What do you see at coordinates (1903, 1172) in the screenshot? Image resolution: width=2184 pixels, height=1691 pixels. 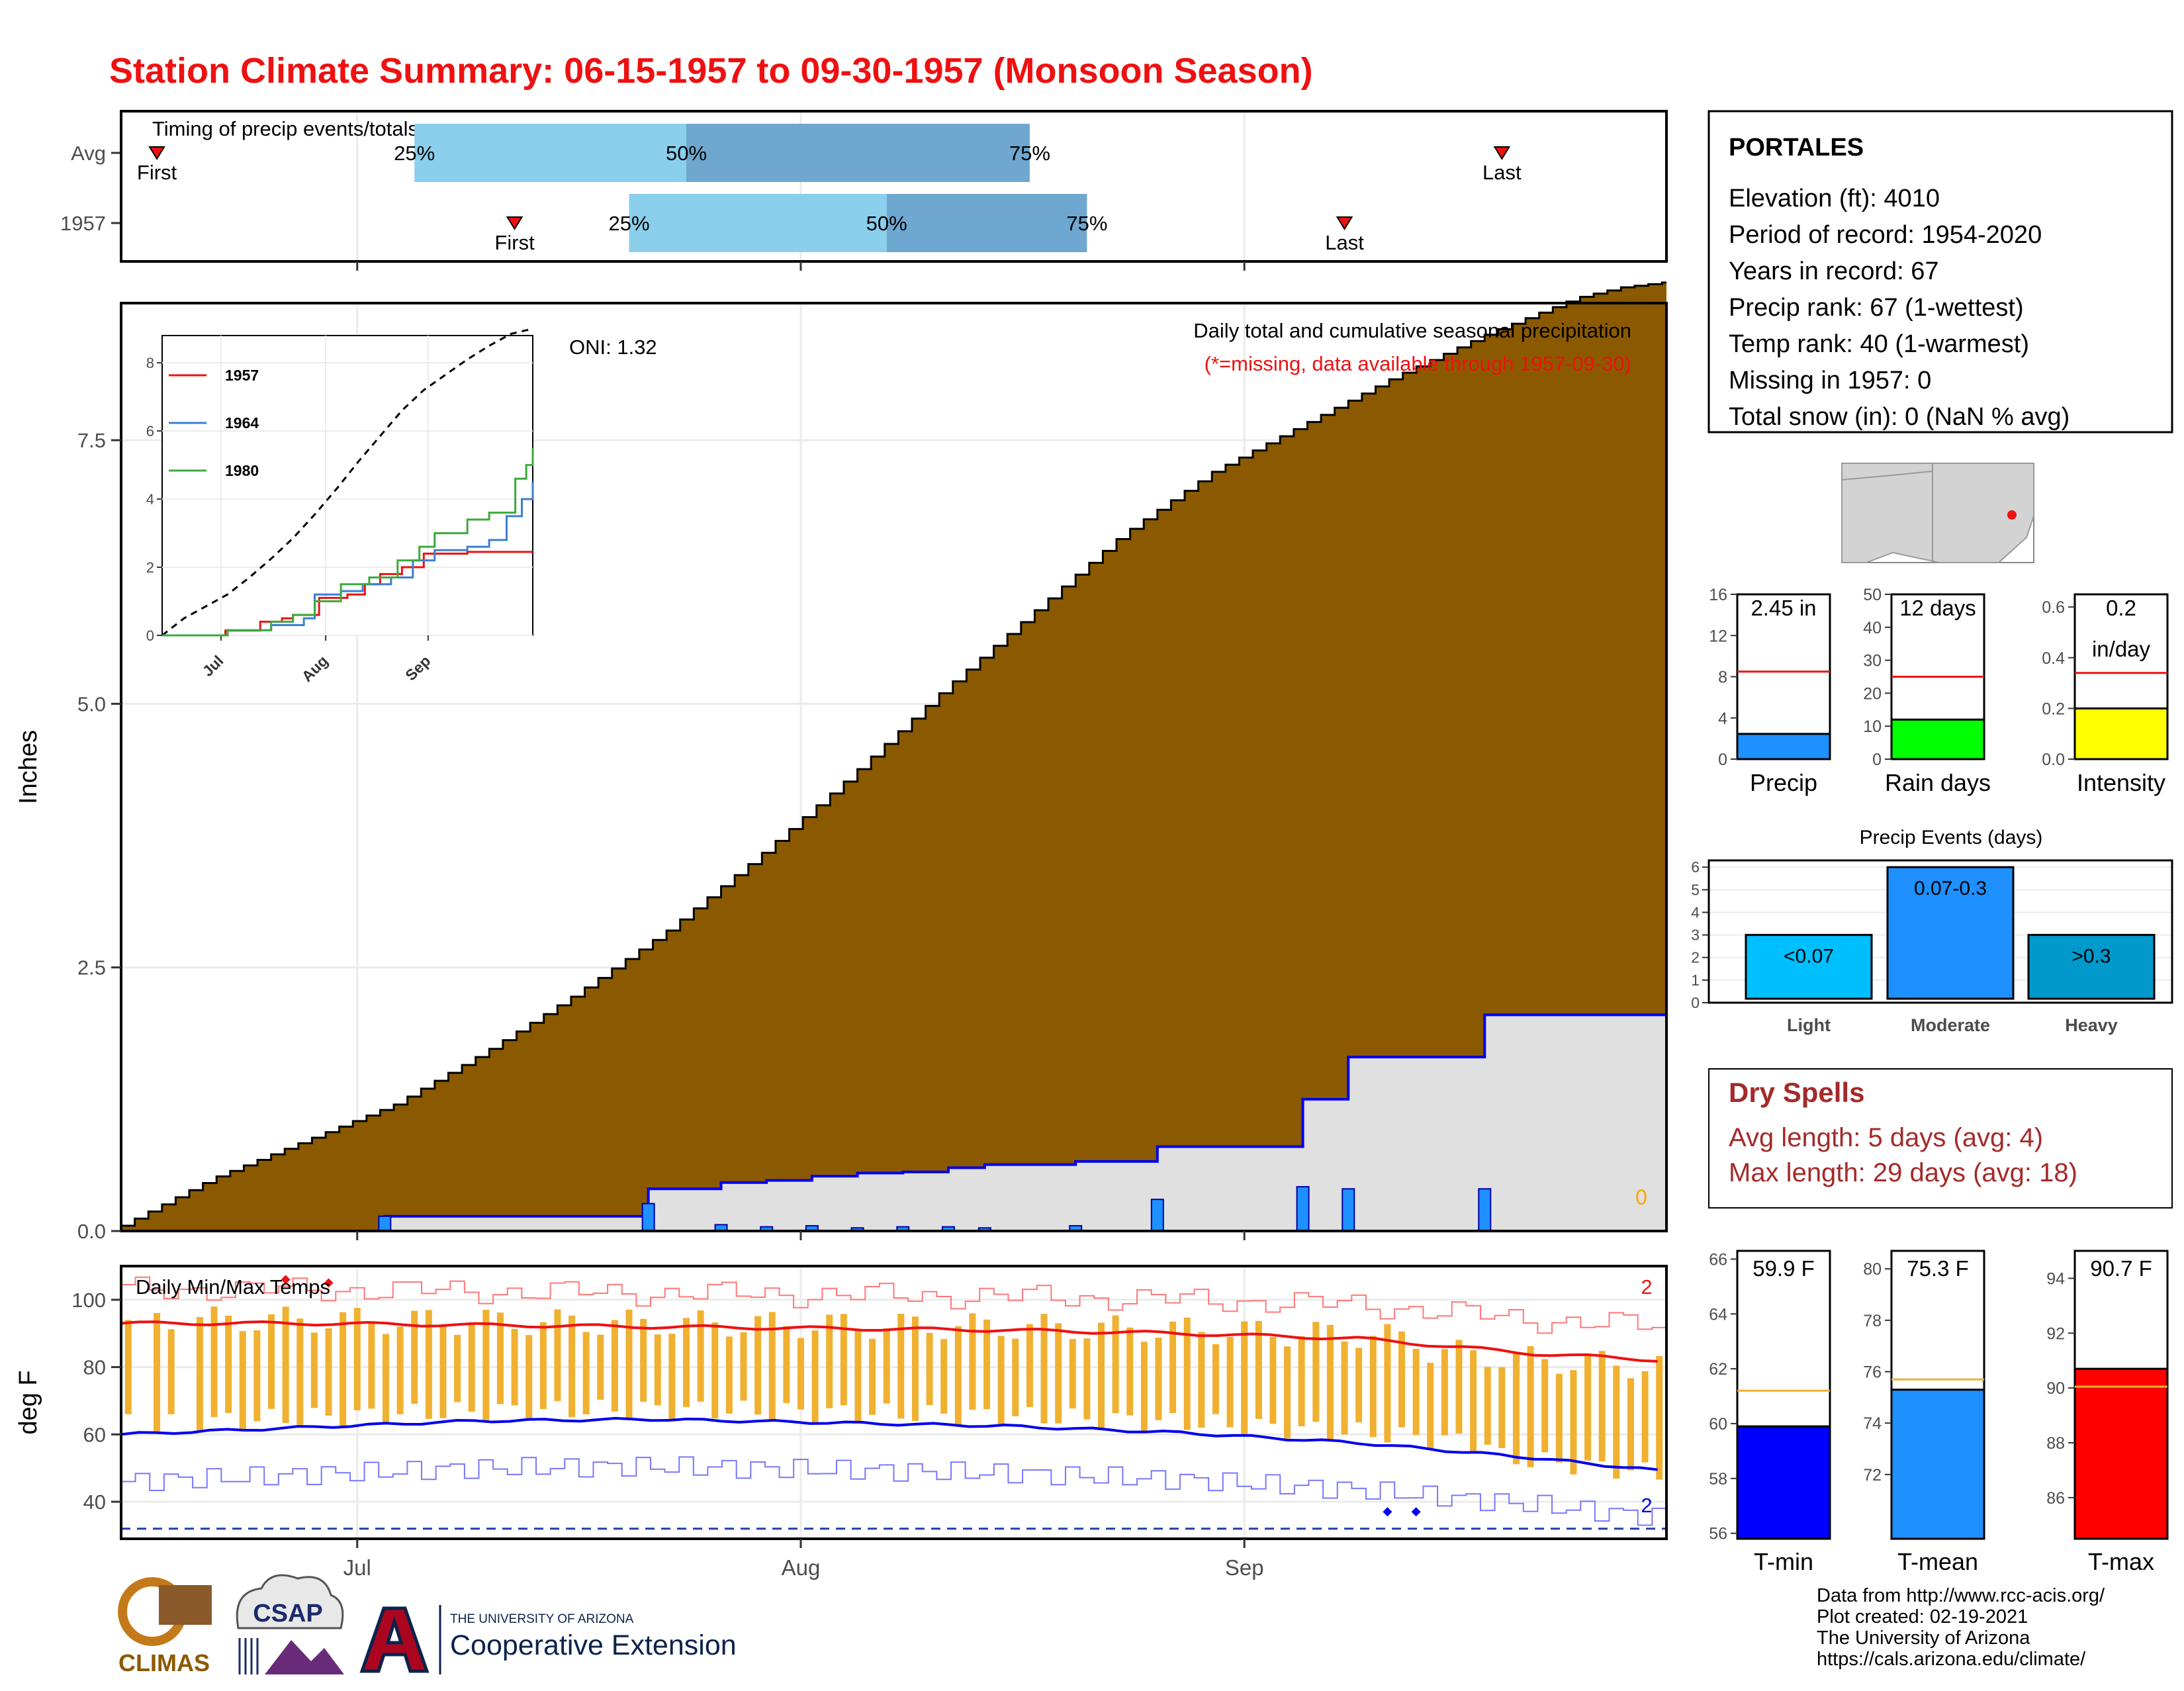 I see `dry-max-length: Max length: 29 days (avg: 18)` at bounding box center [1903, 1172].